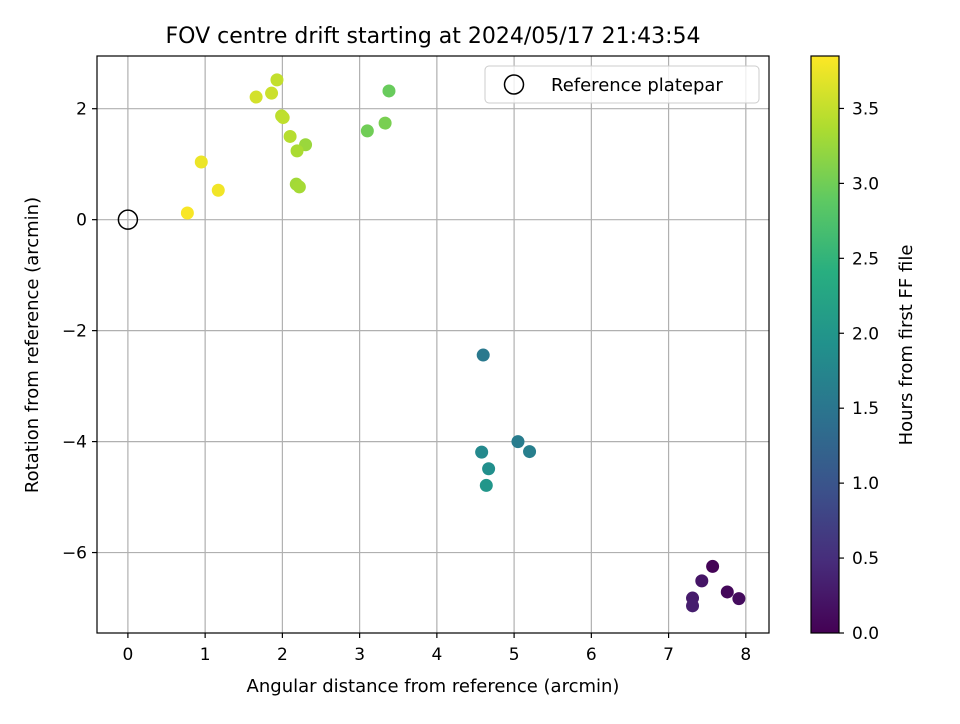  What do you see at coordinates (74, 554) in the screenshot?
I see `y-tick-label: −6` at bounding box center [74, 554].